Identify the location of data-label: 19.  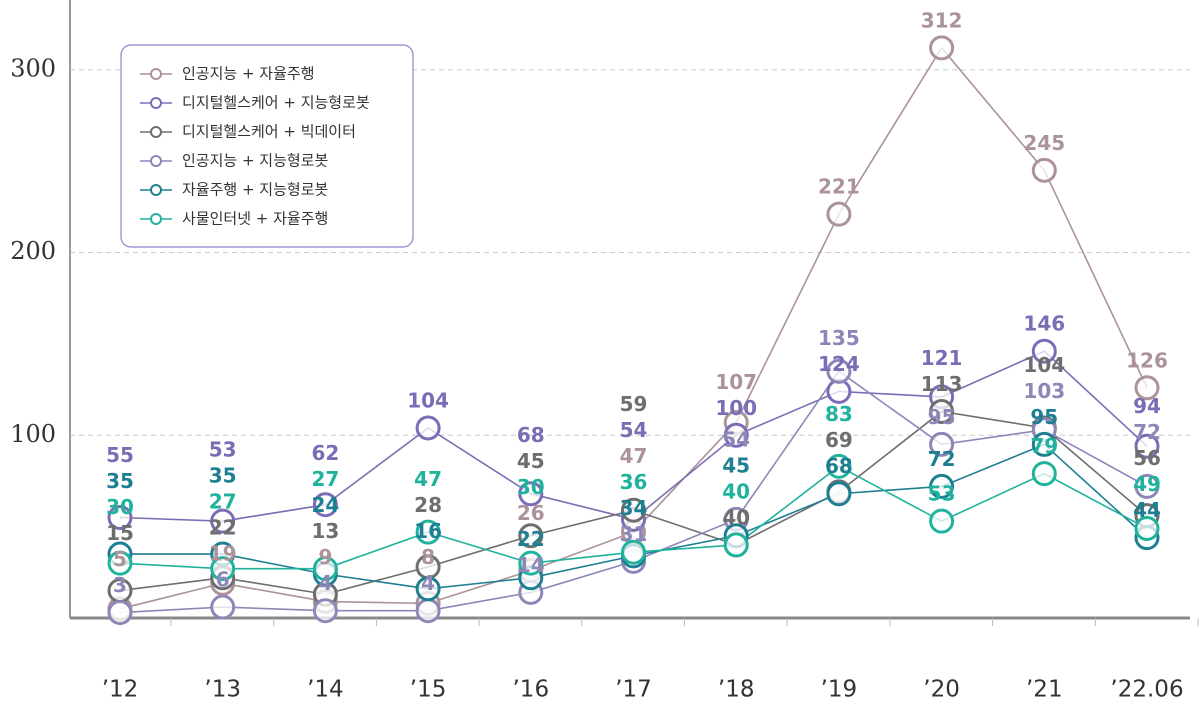
(223, 554).